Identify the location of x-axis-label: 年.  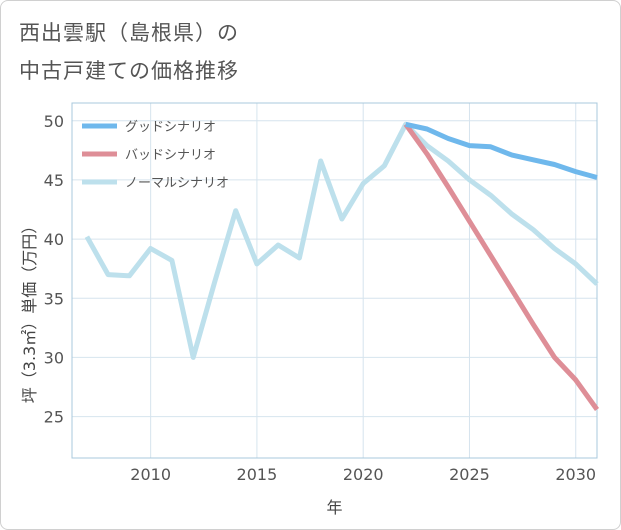
(334, 507).